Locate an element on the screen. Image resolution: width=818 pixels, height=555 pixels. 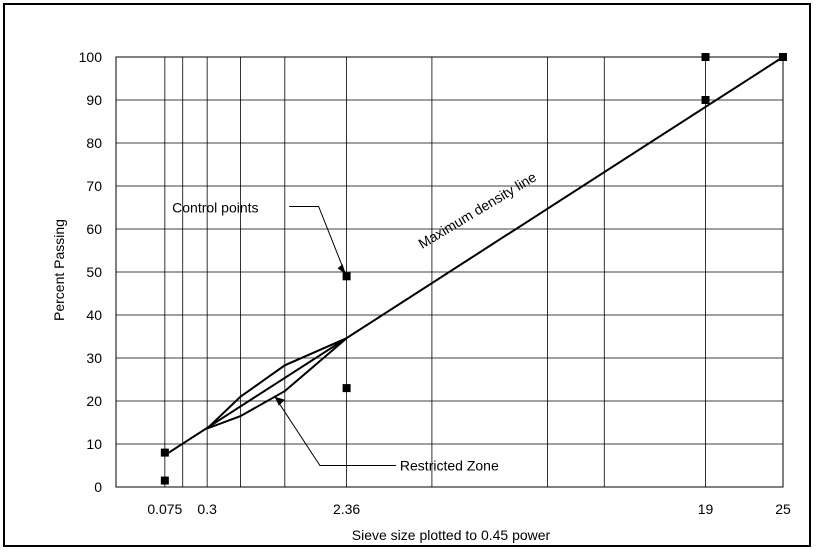
x-axis-label: Sieve size plotted to 0.45 power is located at coordinates (451, 535).